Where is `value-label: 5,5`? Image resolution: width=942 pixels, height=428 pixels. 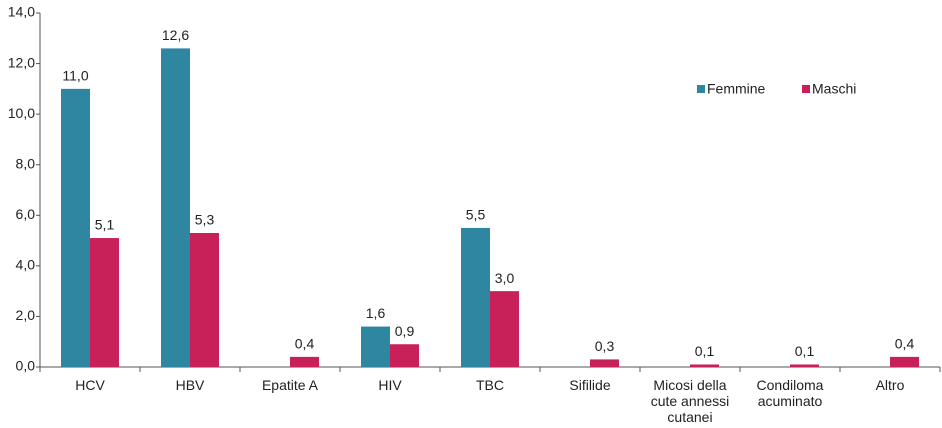
value-label: 5,5 is located at coordinates (476, 215).